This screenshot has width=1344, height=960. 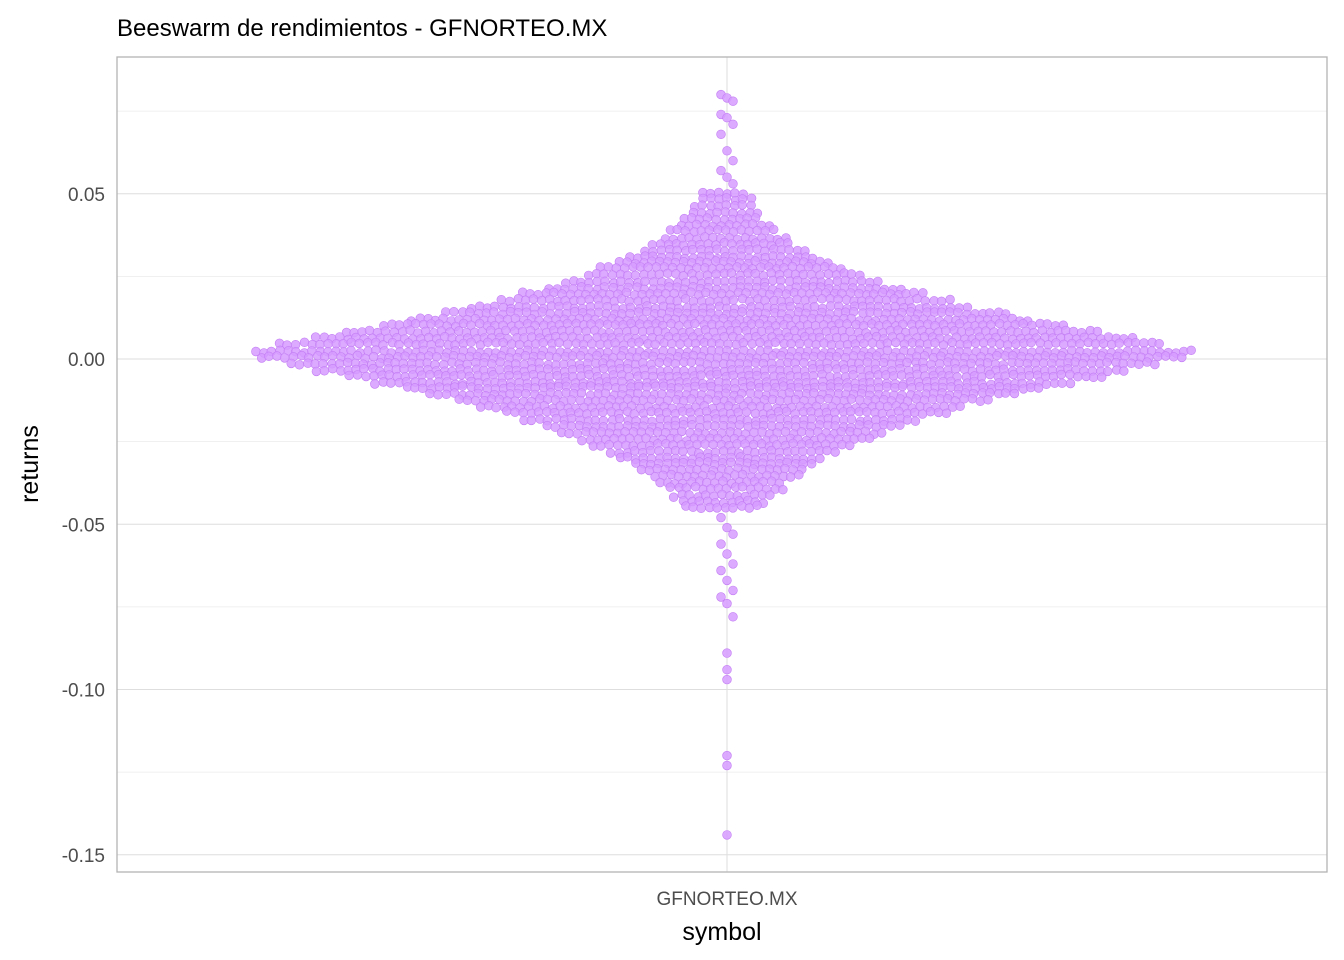 I want to click on y-tick-label: -0.10, so click(x=83, y=691).